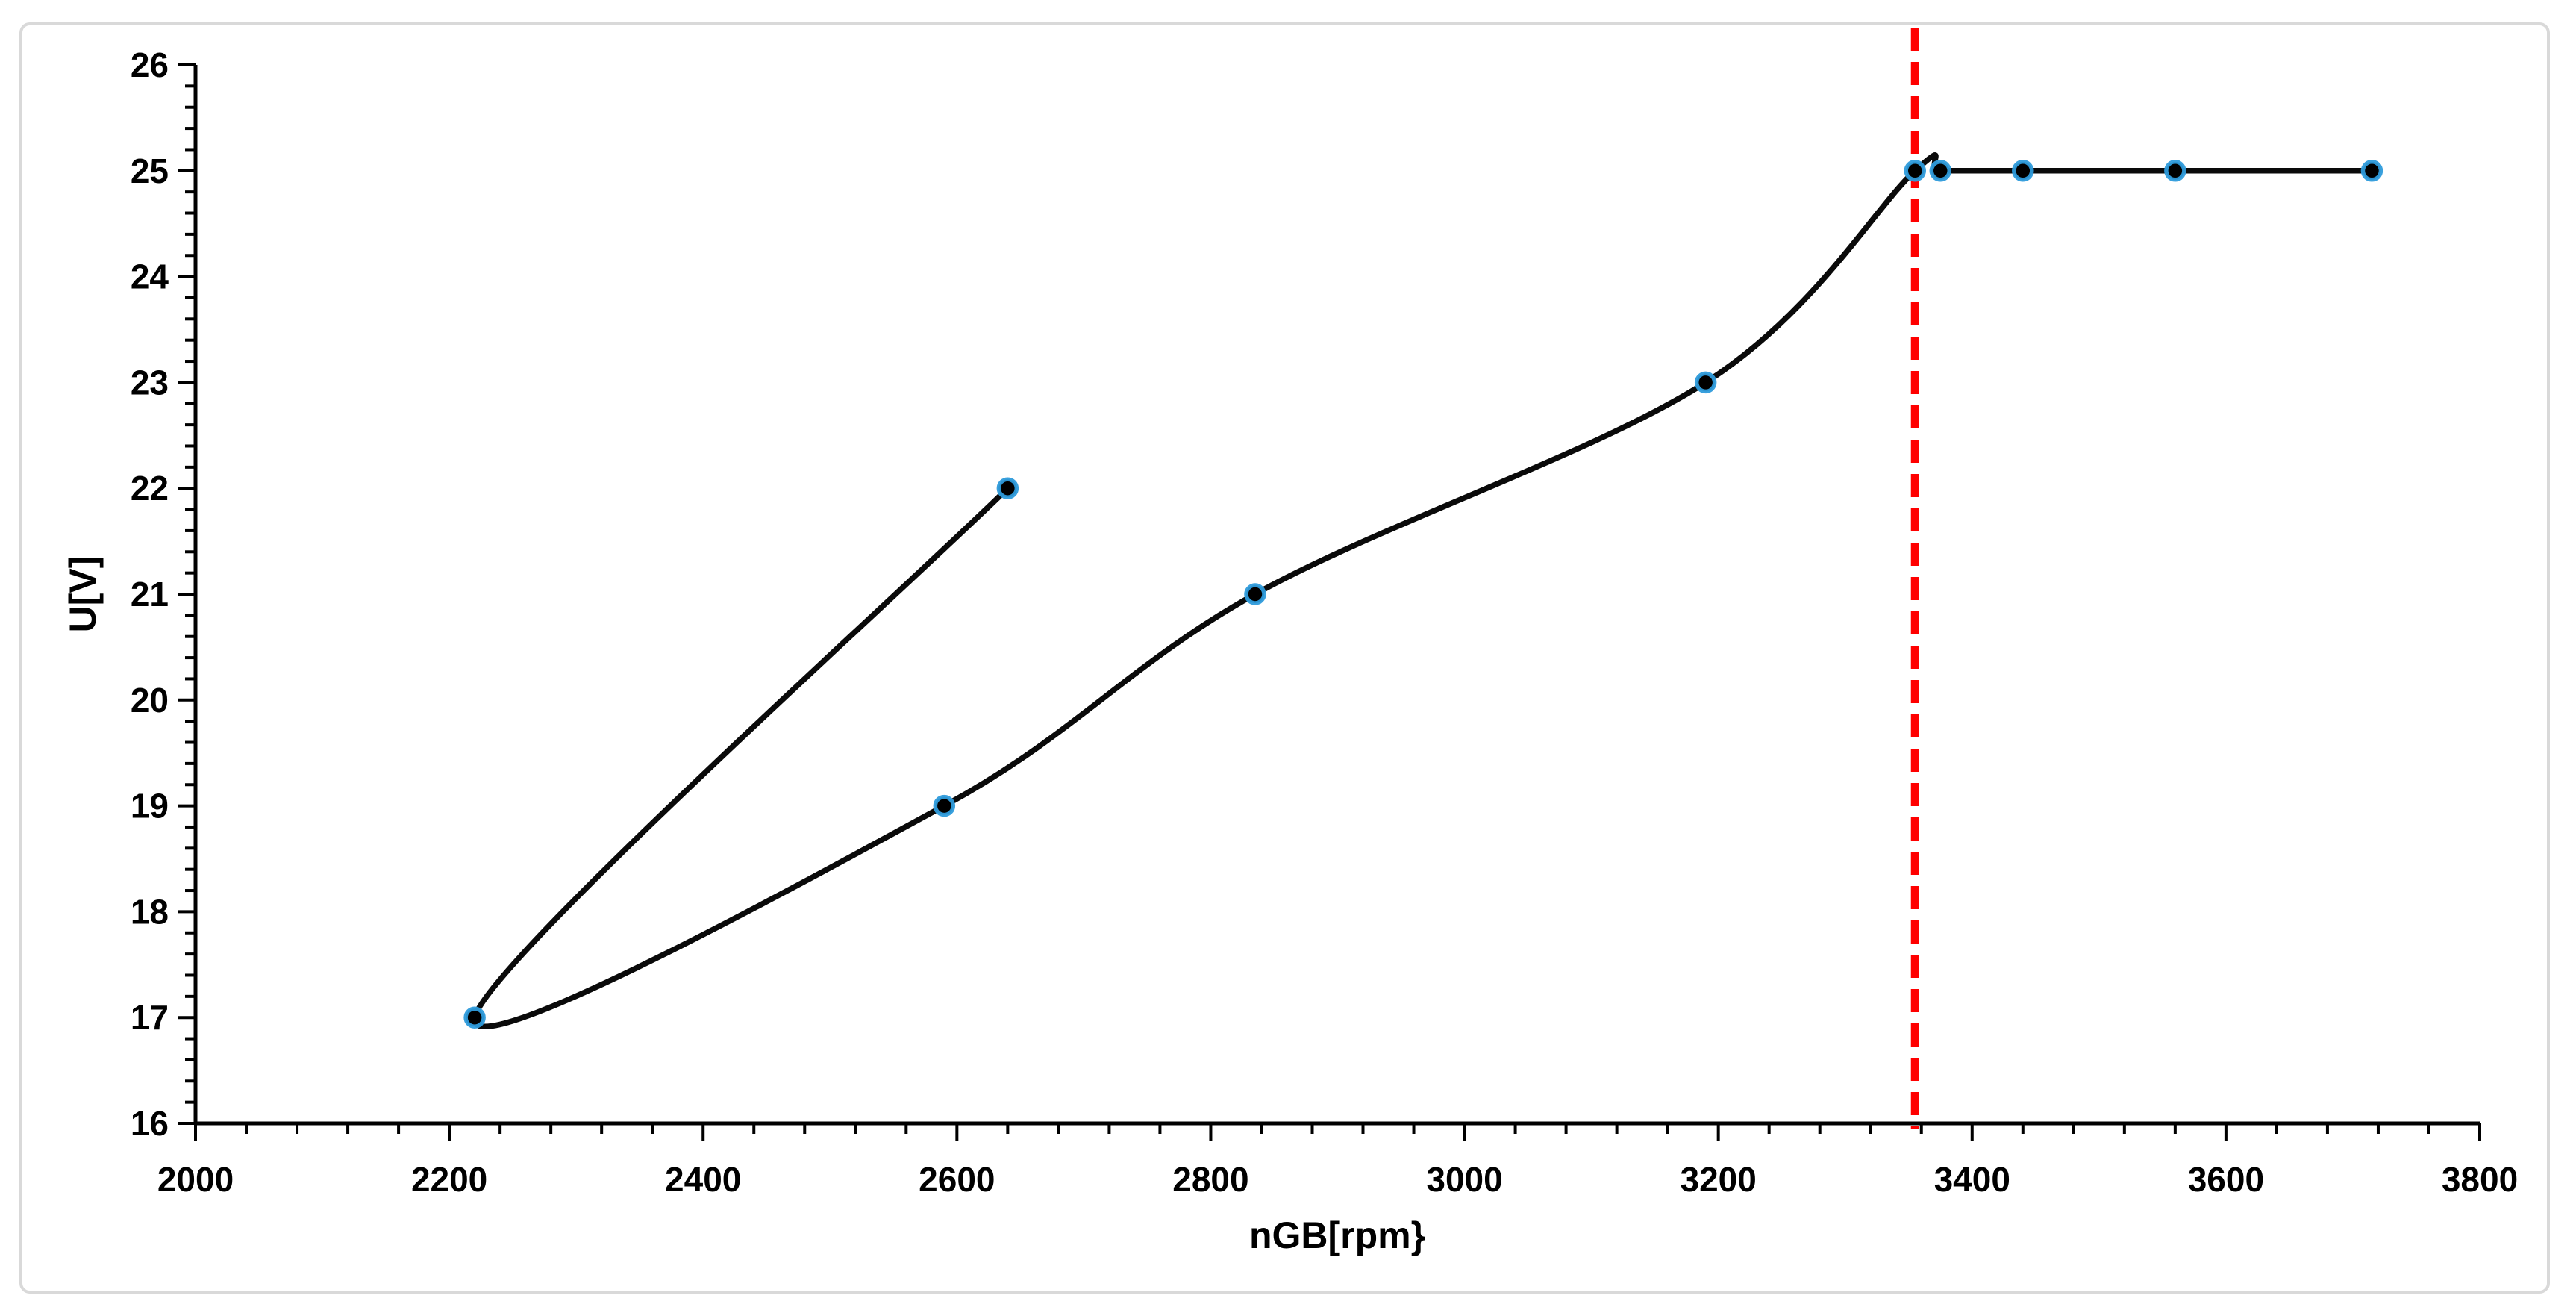 This screenshot has width=2576, height=1316. I want to click on y-axis-tick-label: 26, so click(150, 65).